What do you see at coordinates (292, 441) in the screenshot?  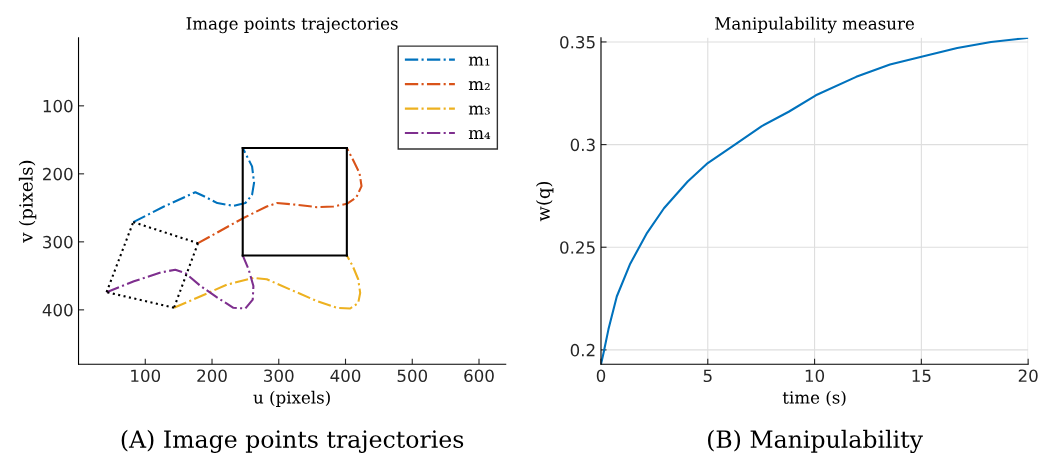 I see `text: (A) Image points trajectories` at bounding box center [292, 441].